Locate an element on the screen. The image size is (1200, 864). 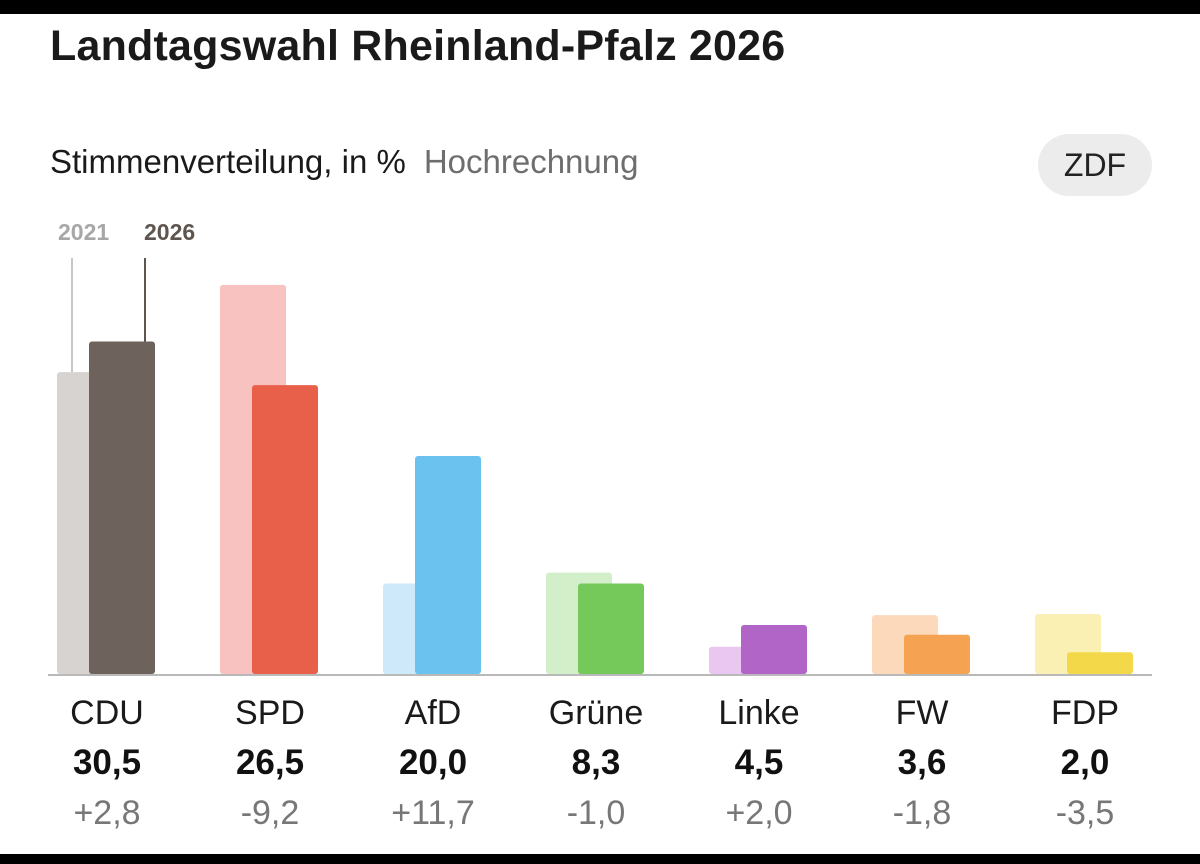
change-label-fw: -1,8 is located at coordinates (922, 813).